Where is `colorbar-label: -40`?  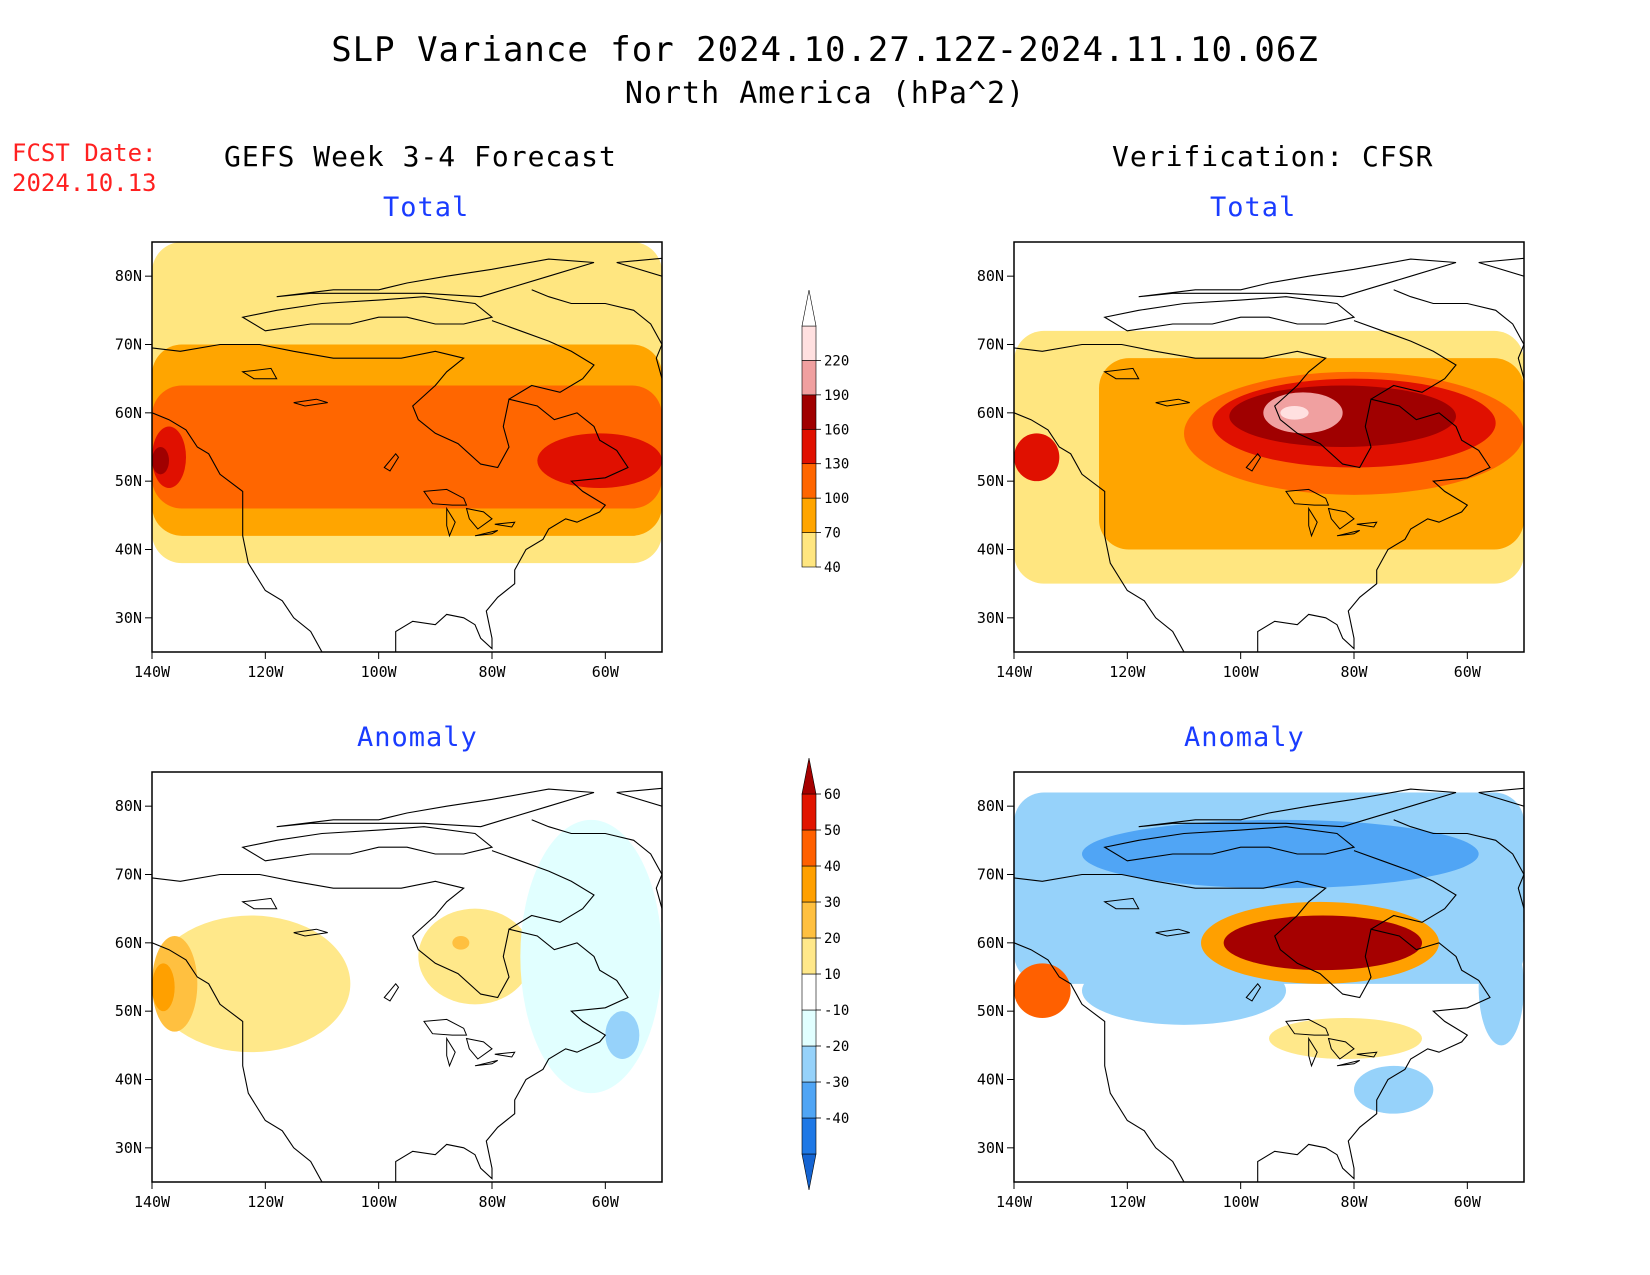 colorbar-label: -40 is located at coordinates (836, 1119).